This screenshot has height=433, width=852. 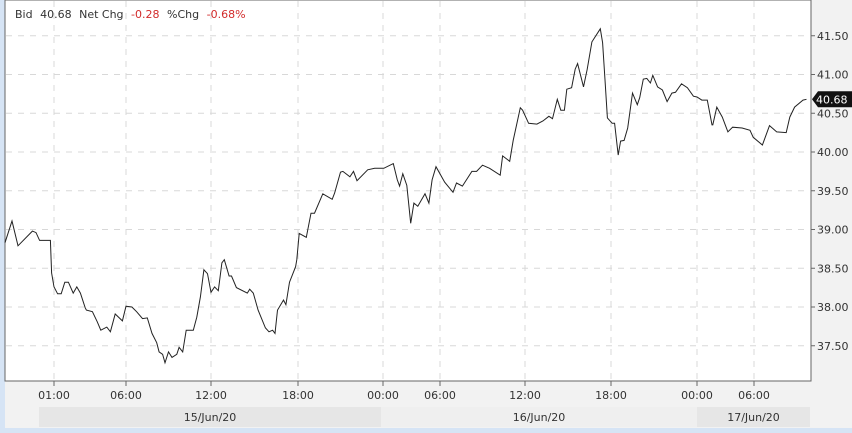 I want to click on date-band-label: 17/Jun/20, so click(x=753, y=417).